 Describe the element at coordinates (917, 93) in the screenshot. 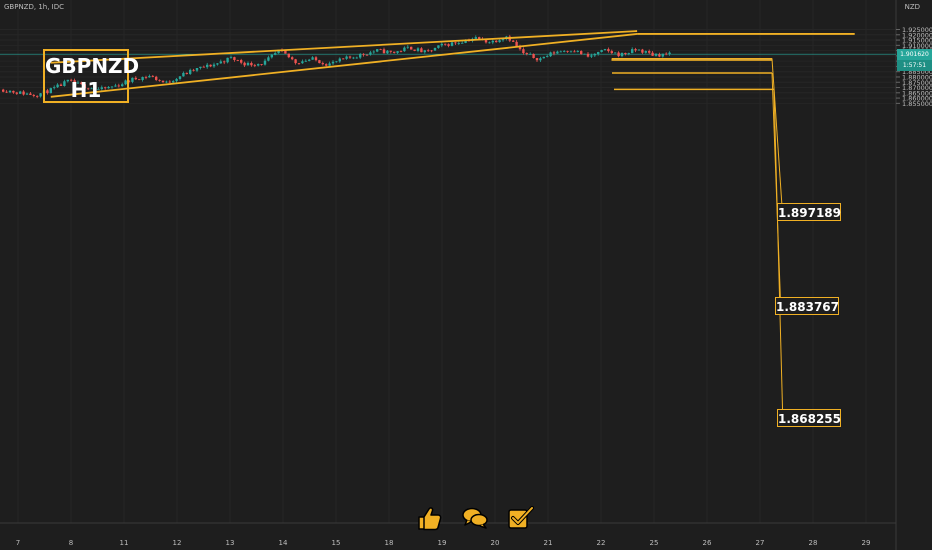

I see `price-tick-label: 1.865000` at that location.